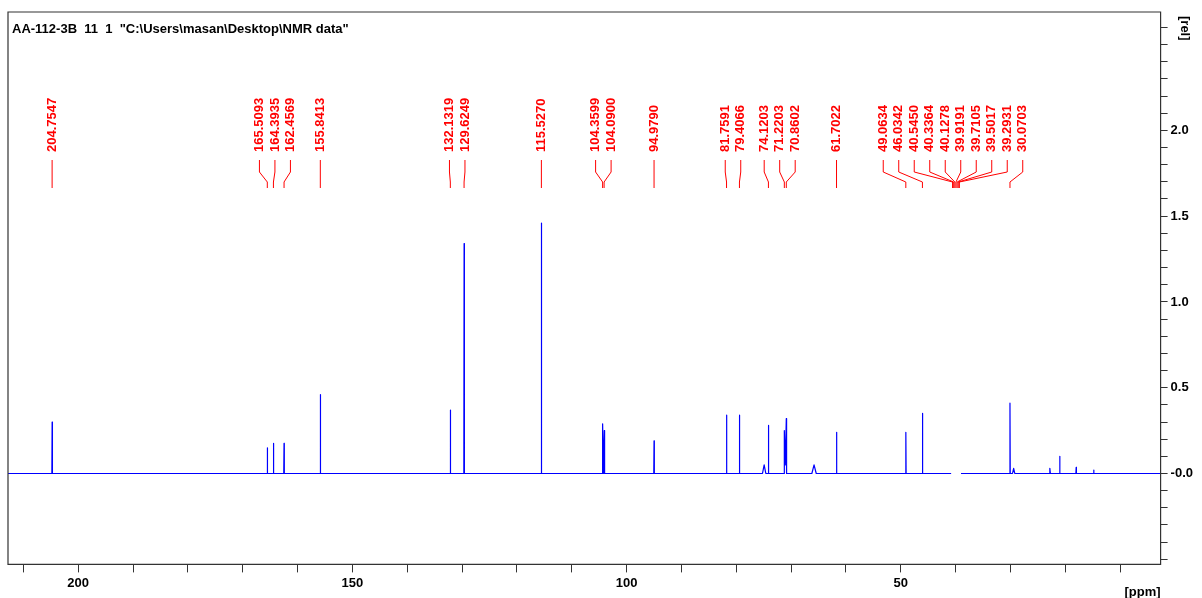 The width and height of the screenshot is (1202, 598). I want to click on annotation: 129.6249, so click(464, 124).